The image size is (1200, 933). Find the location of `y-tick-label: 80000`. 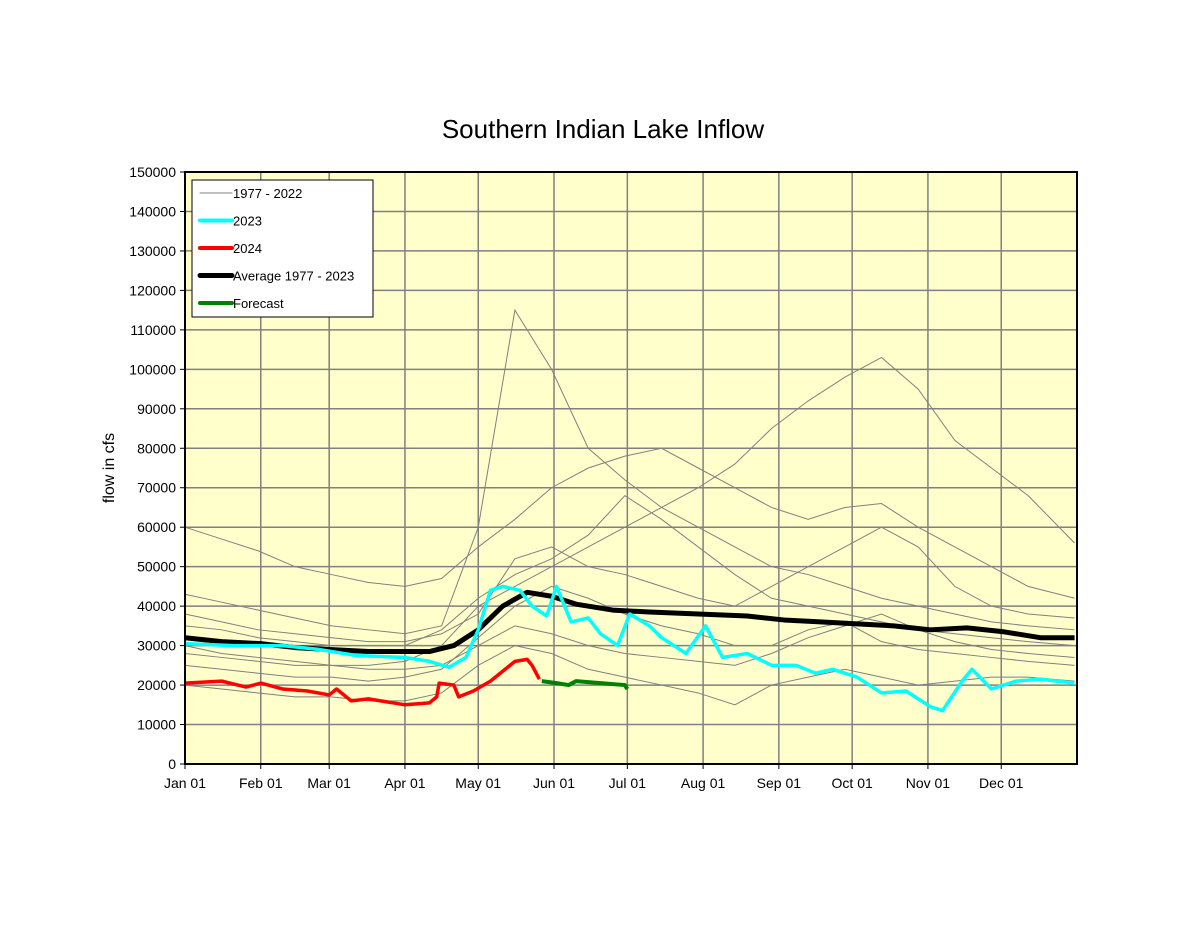

y-tick-label: 80000 is located at coordinates (156, 448).